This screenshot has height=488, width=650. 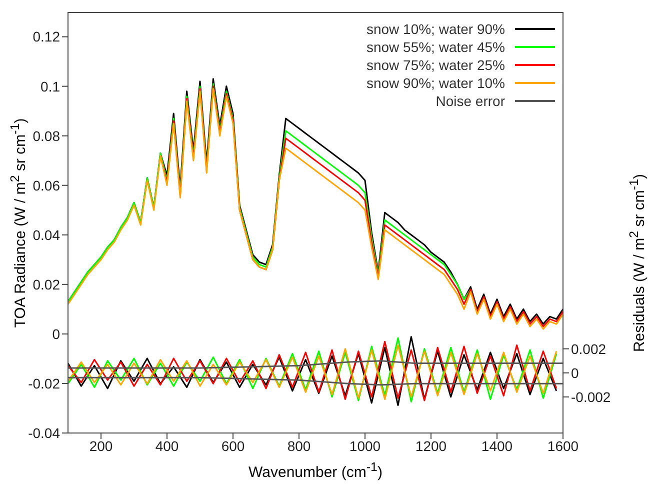 What do you see at coordinates (44, 383) in the screenshot?
I see `y-tick-label: -0.02` at bounding box center [44, 383].